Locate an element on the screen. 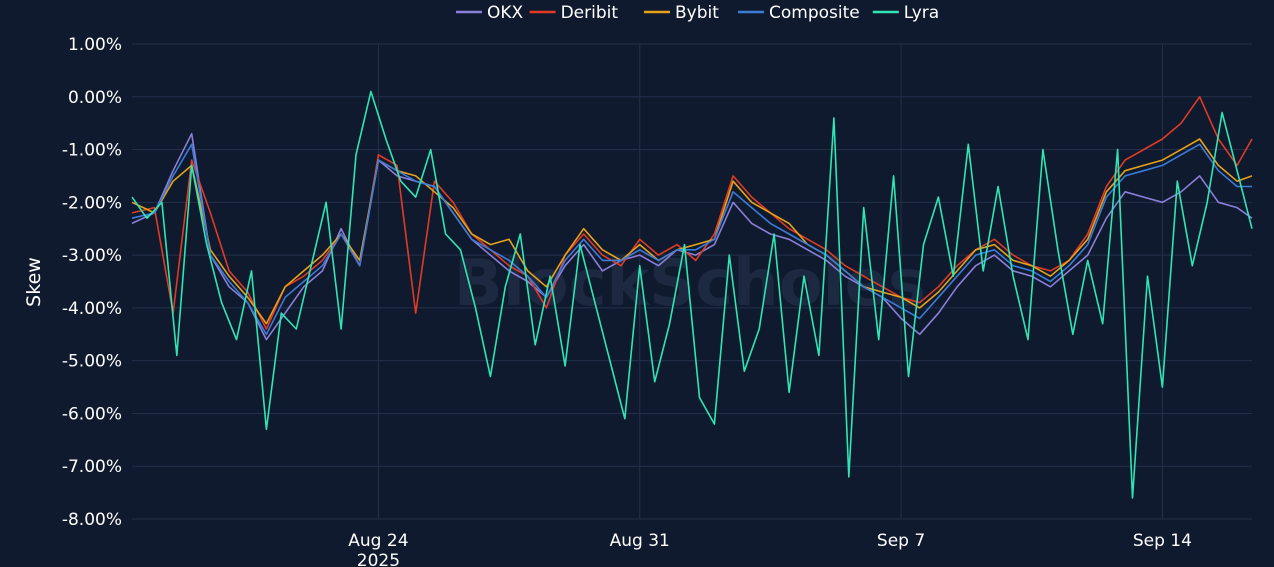  legend-item-composite: Composite is located at coordinates (799, 13).